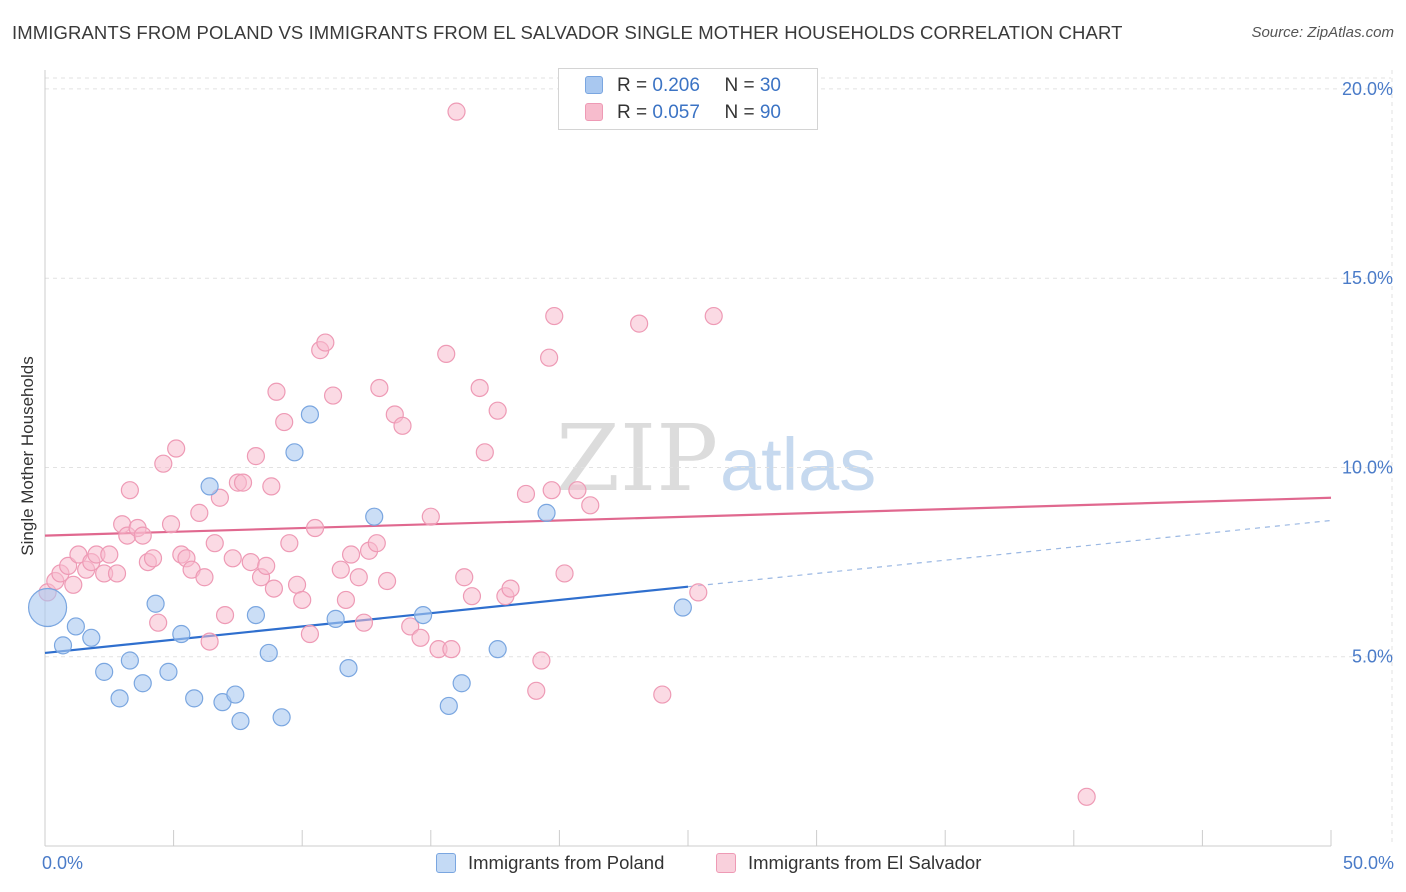 This screenshot has width=1406, height=892. Describe the element at coordinates (688, 838) in the screenshot. I see `x-tick-marks` at that location.